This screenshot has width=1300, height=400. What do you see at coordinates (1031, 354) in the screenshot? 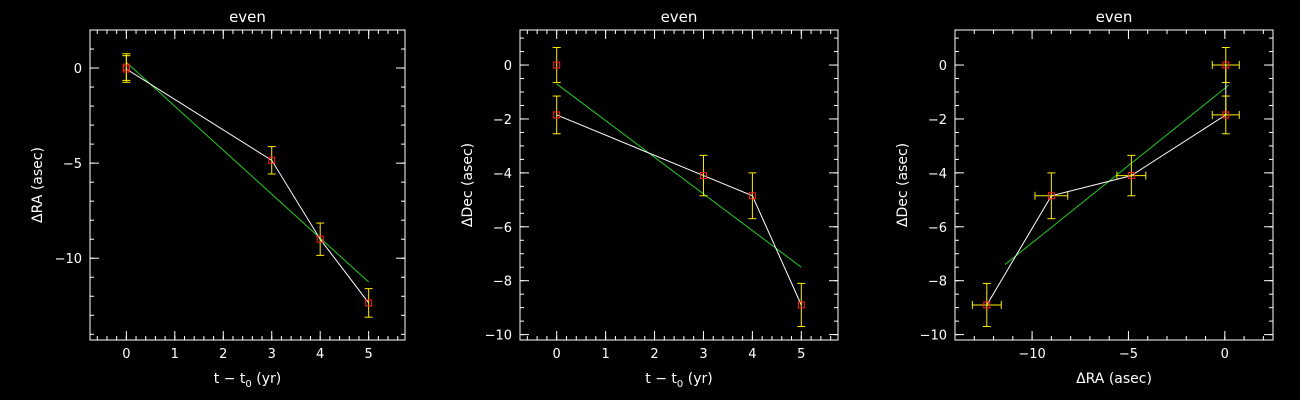
I see `x-tick-label: −10` at bounding box center [1031, 354].